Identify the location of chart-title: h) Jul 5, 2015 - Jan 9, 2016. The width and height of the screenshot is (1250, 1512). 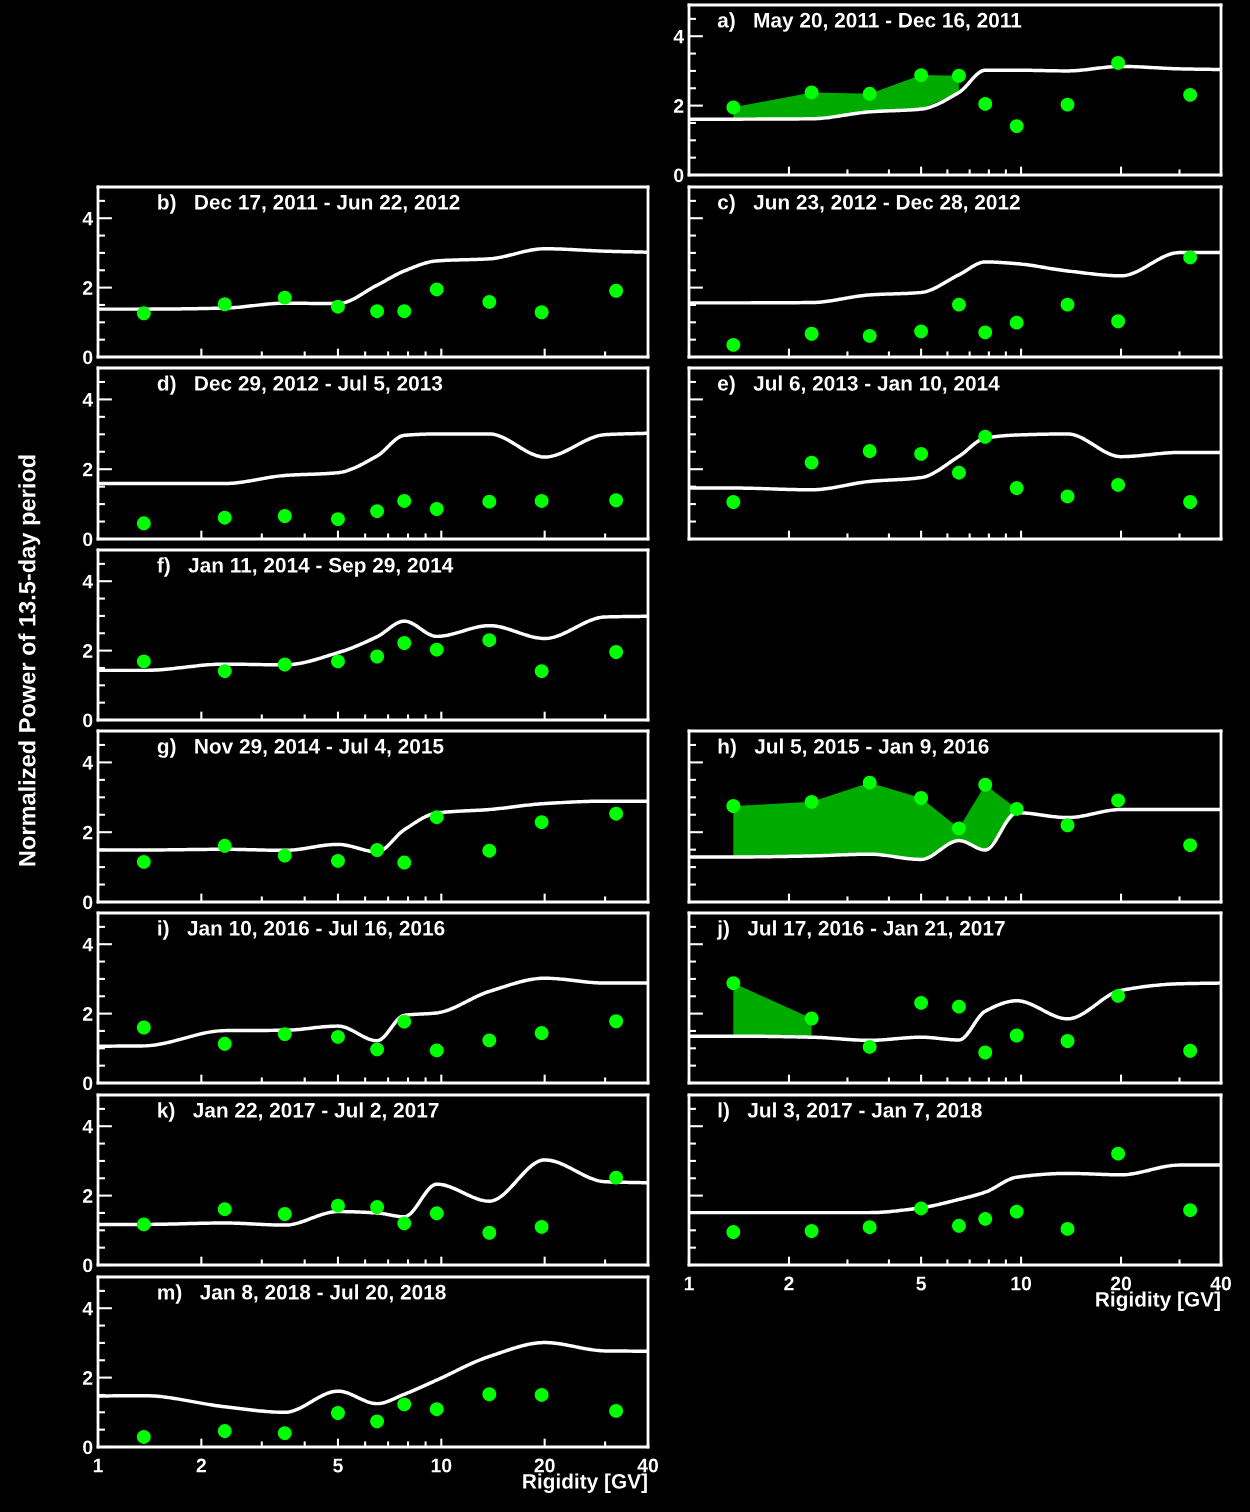
(853, 748).